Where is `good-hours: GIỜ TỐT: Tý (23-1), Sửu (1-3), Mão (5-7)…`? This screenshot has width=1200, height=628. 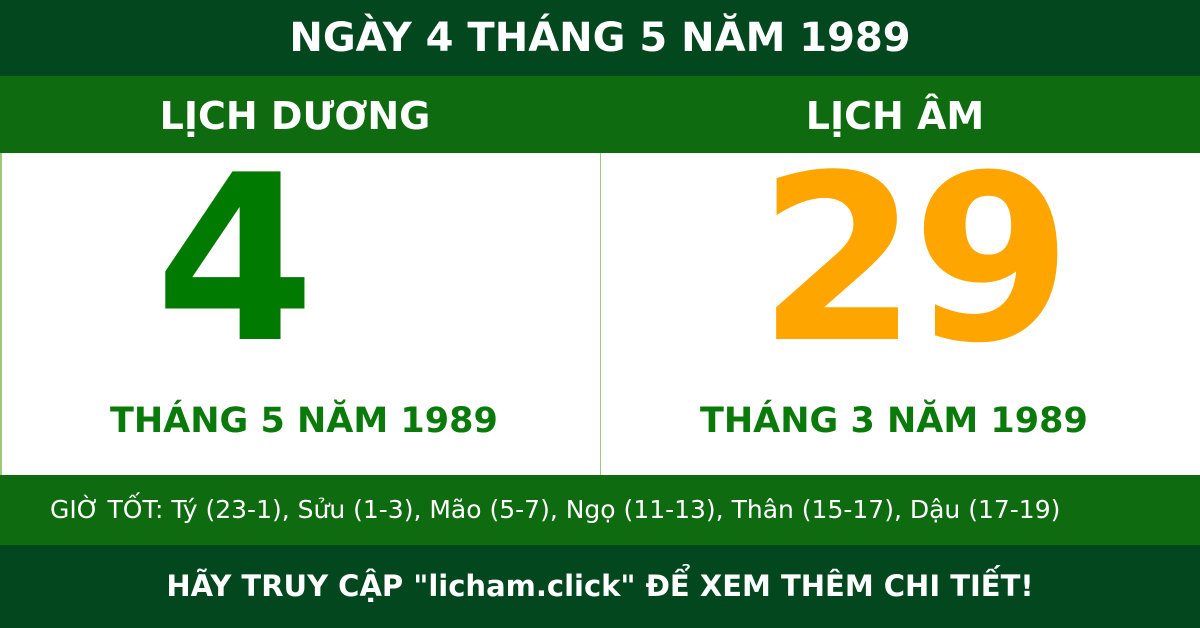
good-hours: GIỜ TỐT: Tý (23-1), Sửu (1-3), Mão (5-7)… is located at coordinates (600, 510).